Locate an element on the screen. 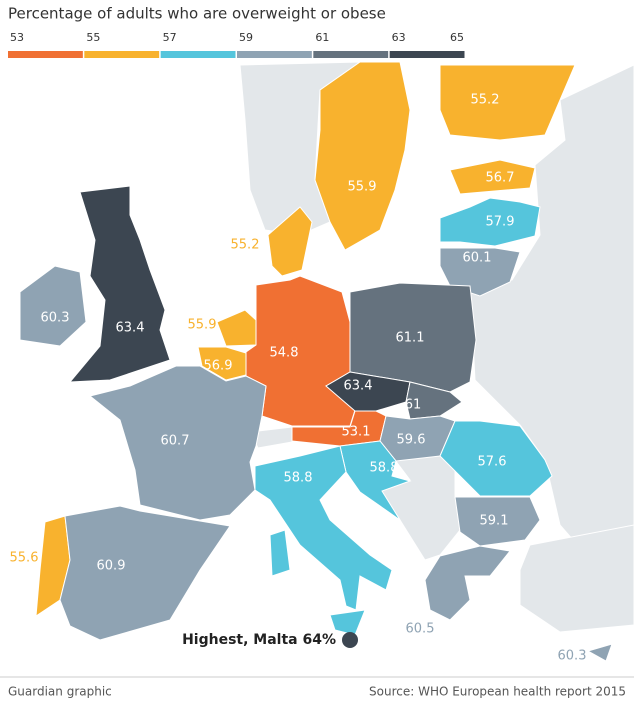 The image size is (634, 705). land is located at coordinates (576, 578).